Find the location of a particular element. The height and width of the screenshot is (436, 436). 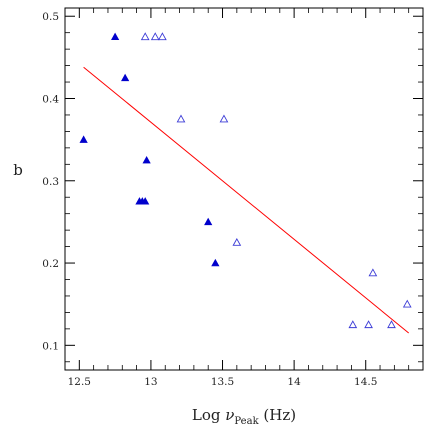

y-tick-label: 0.1 is located at coordinates (50, 346).